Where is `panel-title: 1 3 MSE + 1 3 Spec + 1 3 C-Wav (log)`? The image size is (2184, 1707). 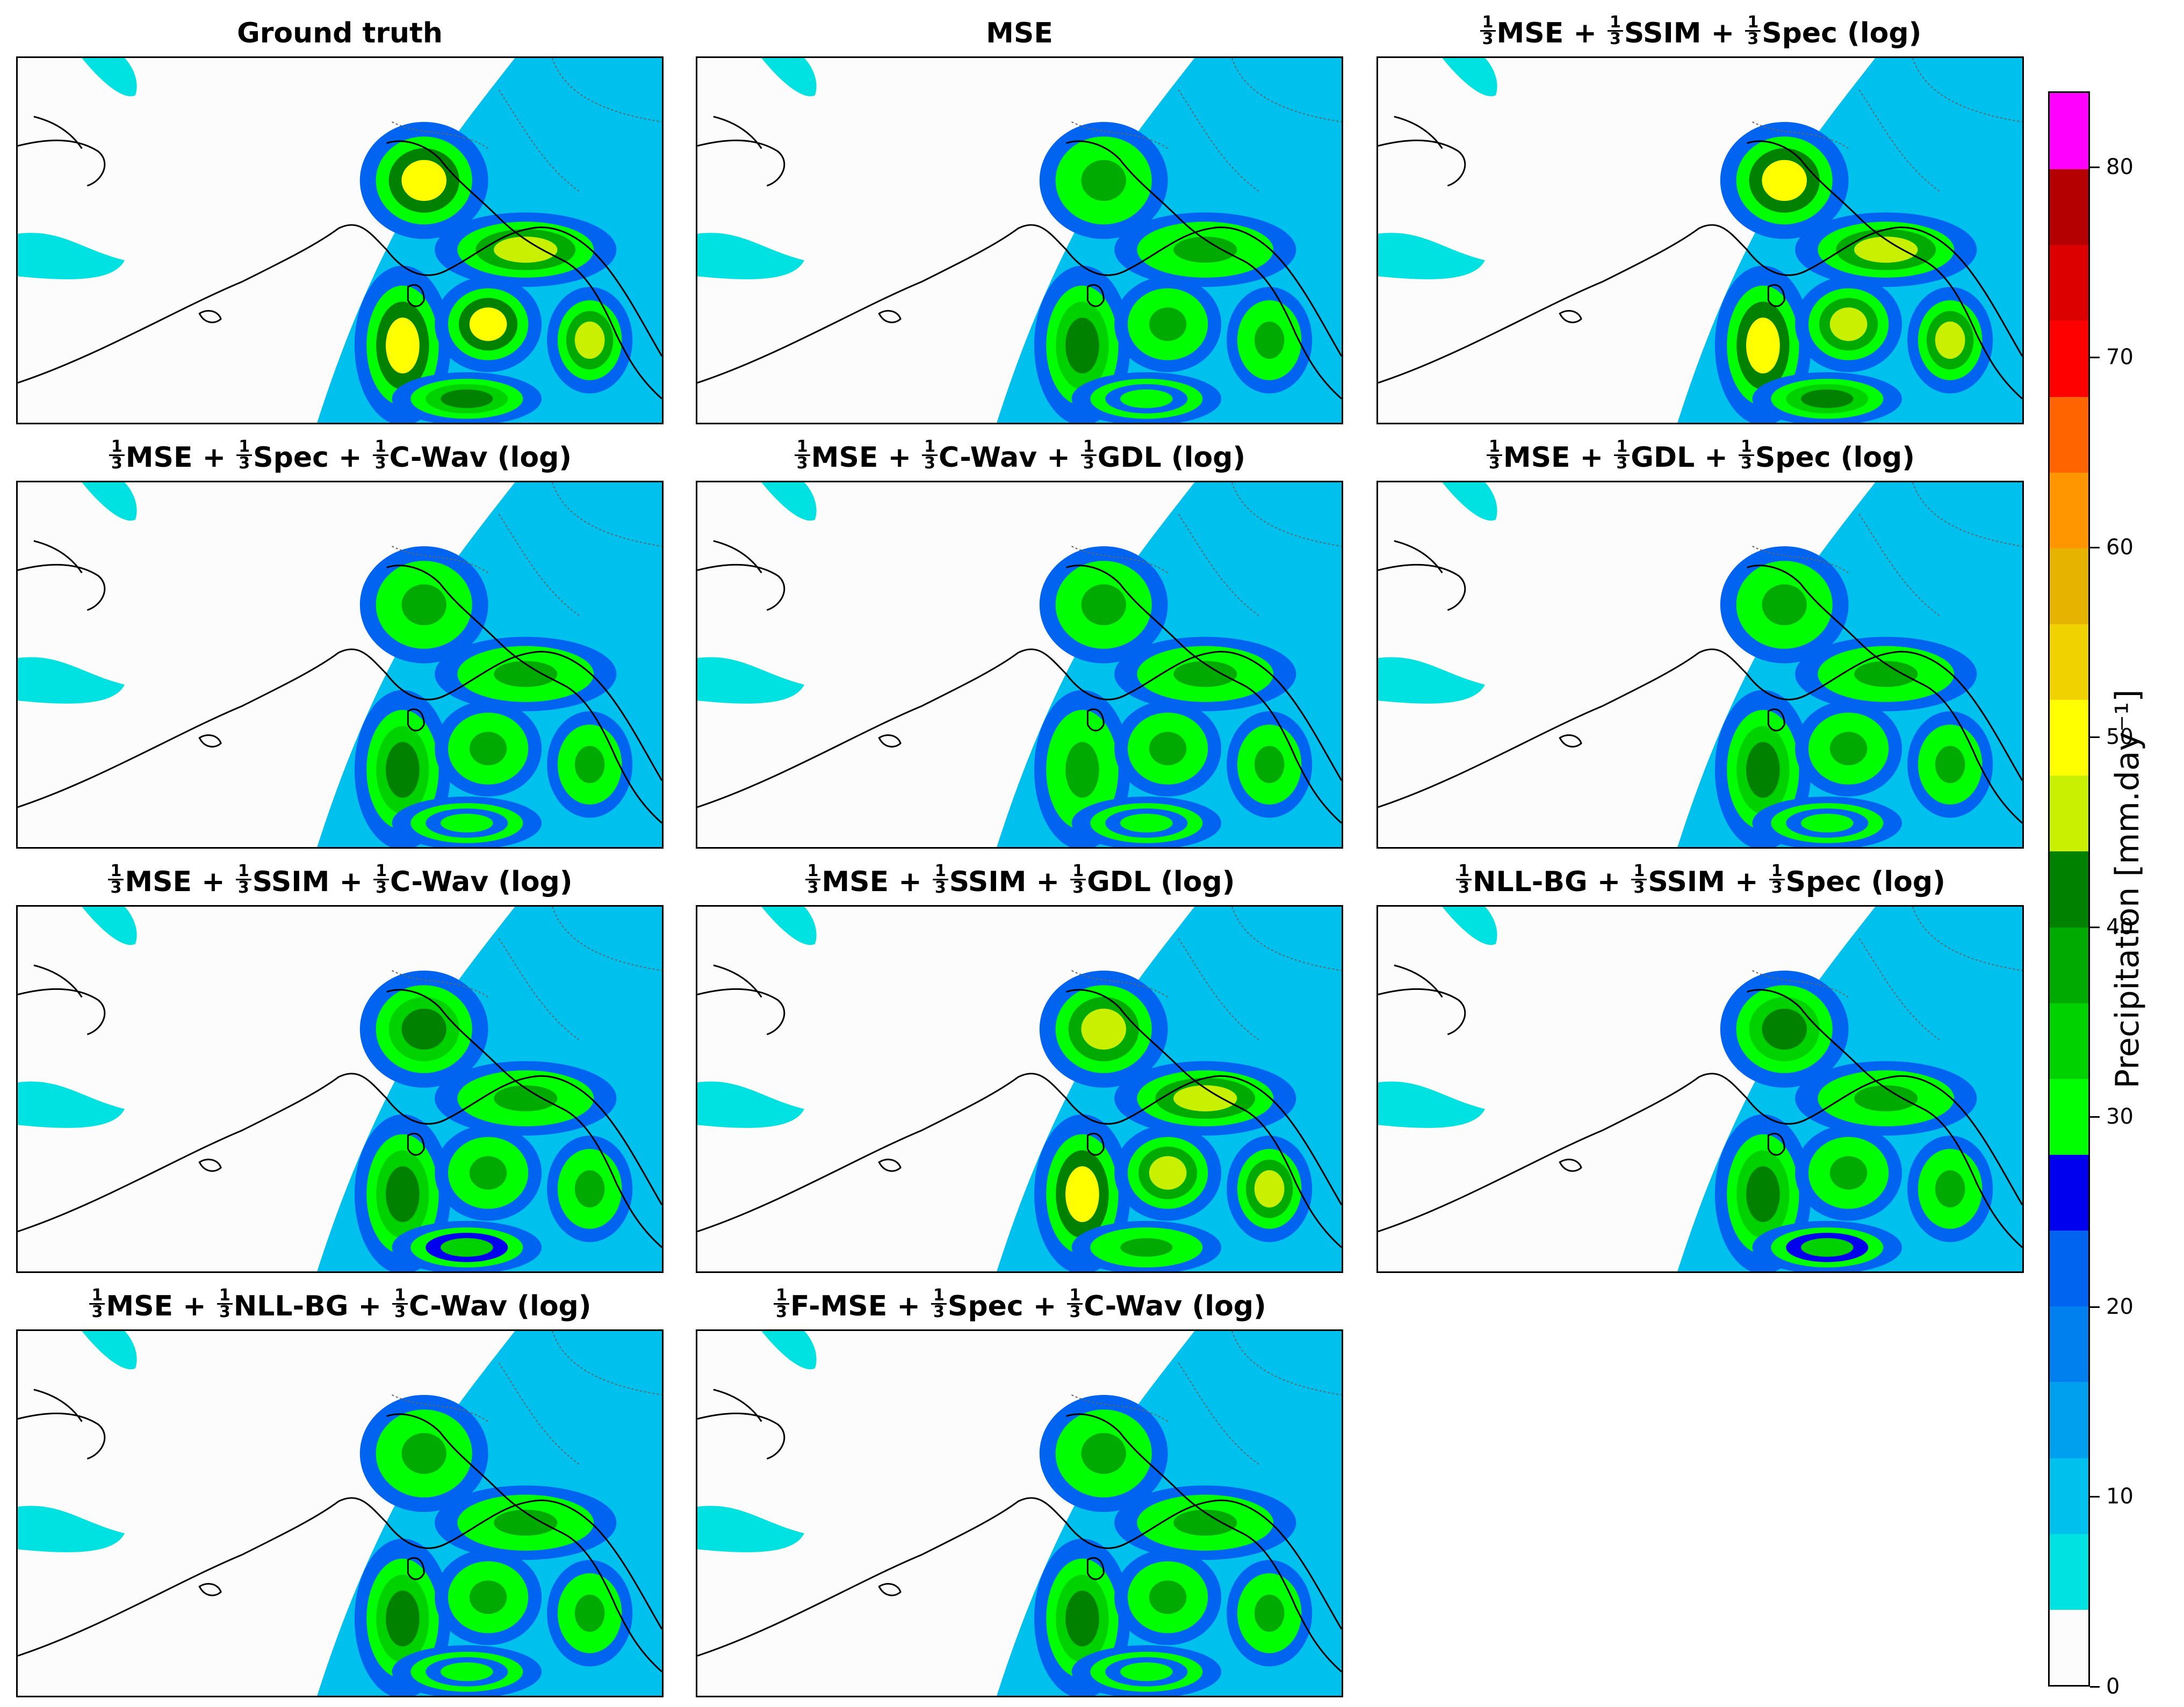 panel-title: 1 3 MSE + 1 3 Spec + 1 3 C-Wav (log) is located at coordinates (340, 457).